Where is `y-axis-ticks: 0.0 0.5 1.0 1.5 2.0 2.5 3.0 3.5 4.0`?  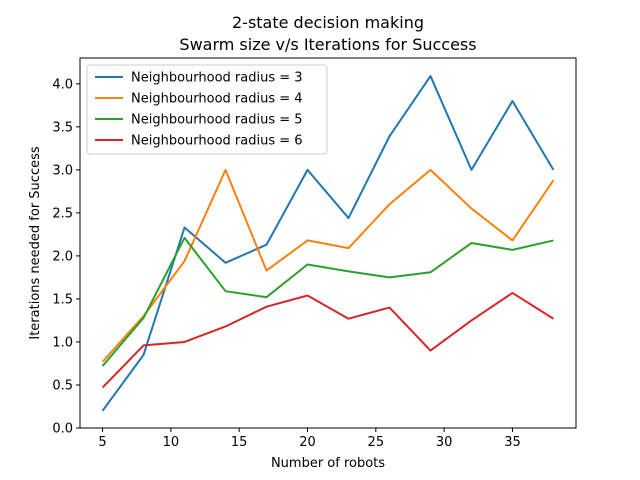 y-axis-ticks: 0.0 0.5 1.0 1.5 2.0 2.5 3.0 3.5 4.0 is located at coordinates (66, 257).